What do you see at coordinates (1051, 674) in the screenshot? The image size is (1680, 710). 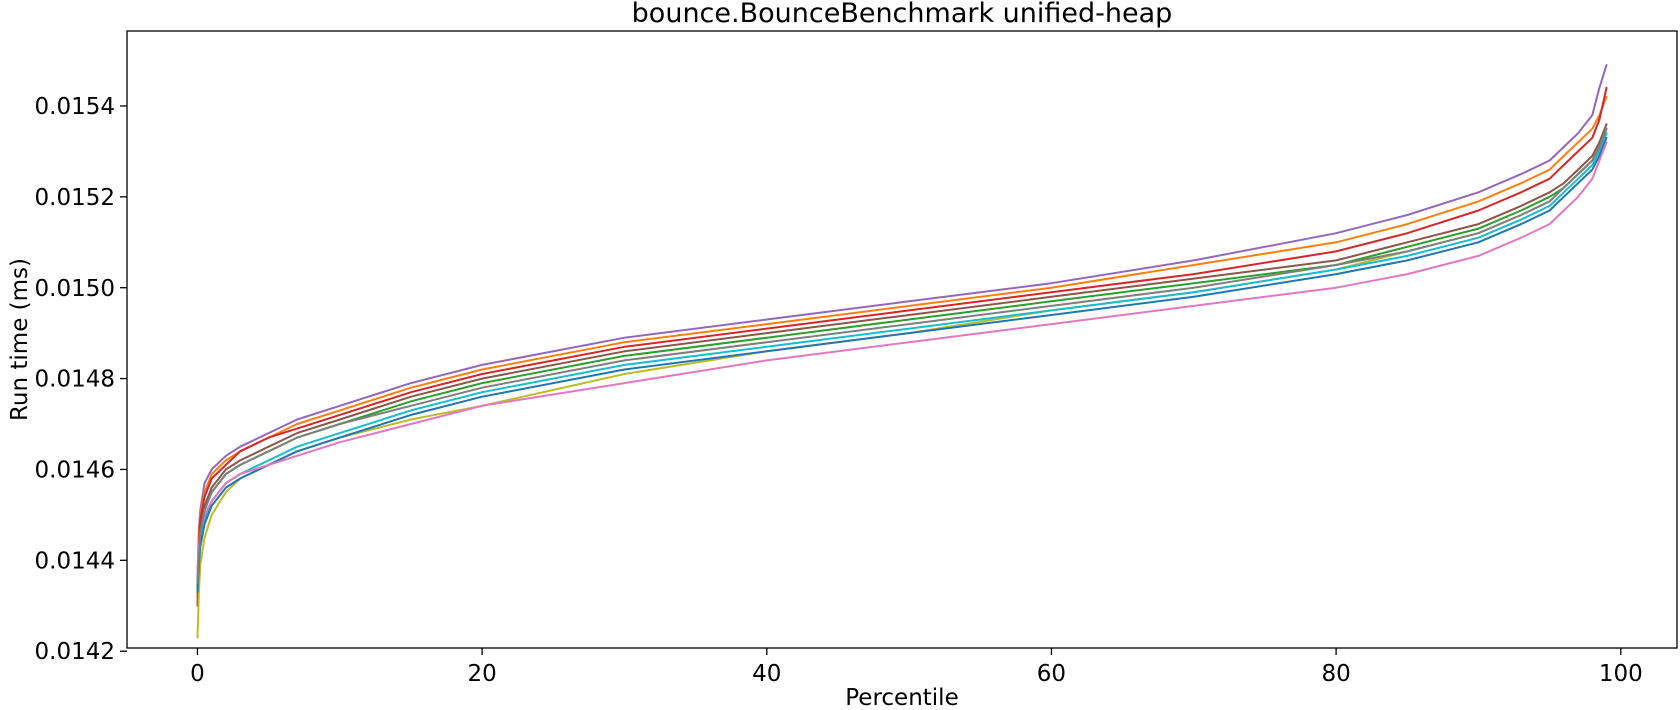 I see `x-tick-label: 60` at bounding box center [1051, 674].